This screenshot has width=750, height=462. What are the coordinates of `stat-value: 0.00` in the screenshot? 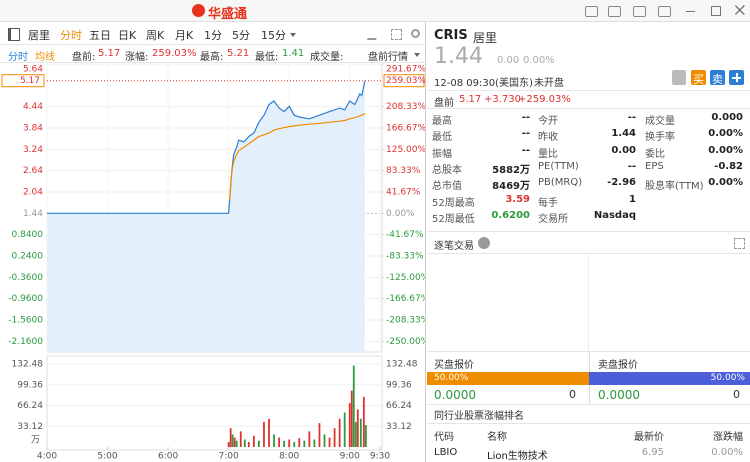 It's located at (623, 150).